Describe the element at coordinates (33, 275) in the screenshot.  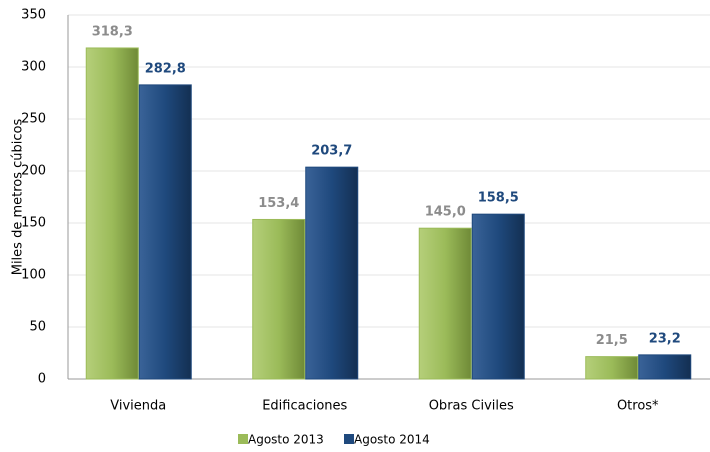
I see `y-tick-label: 100` at that location.